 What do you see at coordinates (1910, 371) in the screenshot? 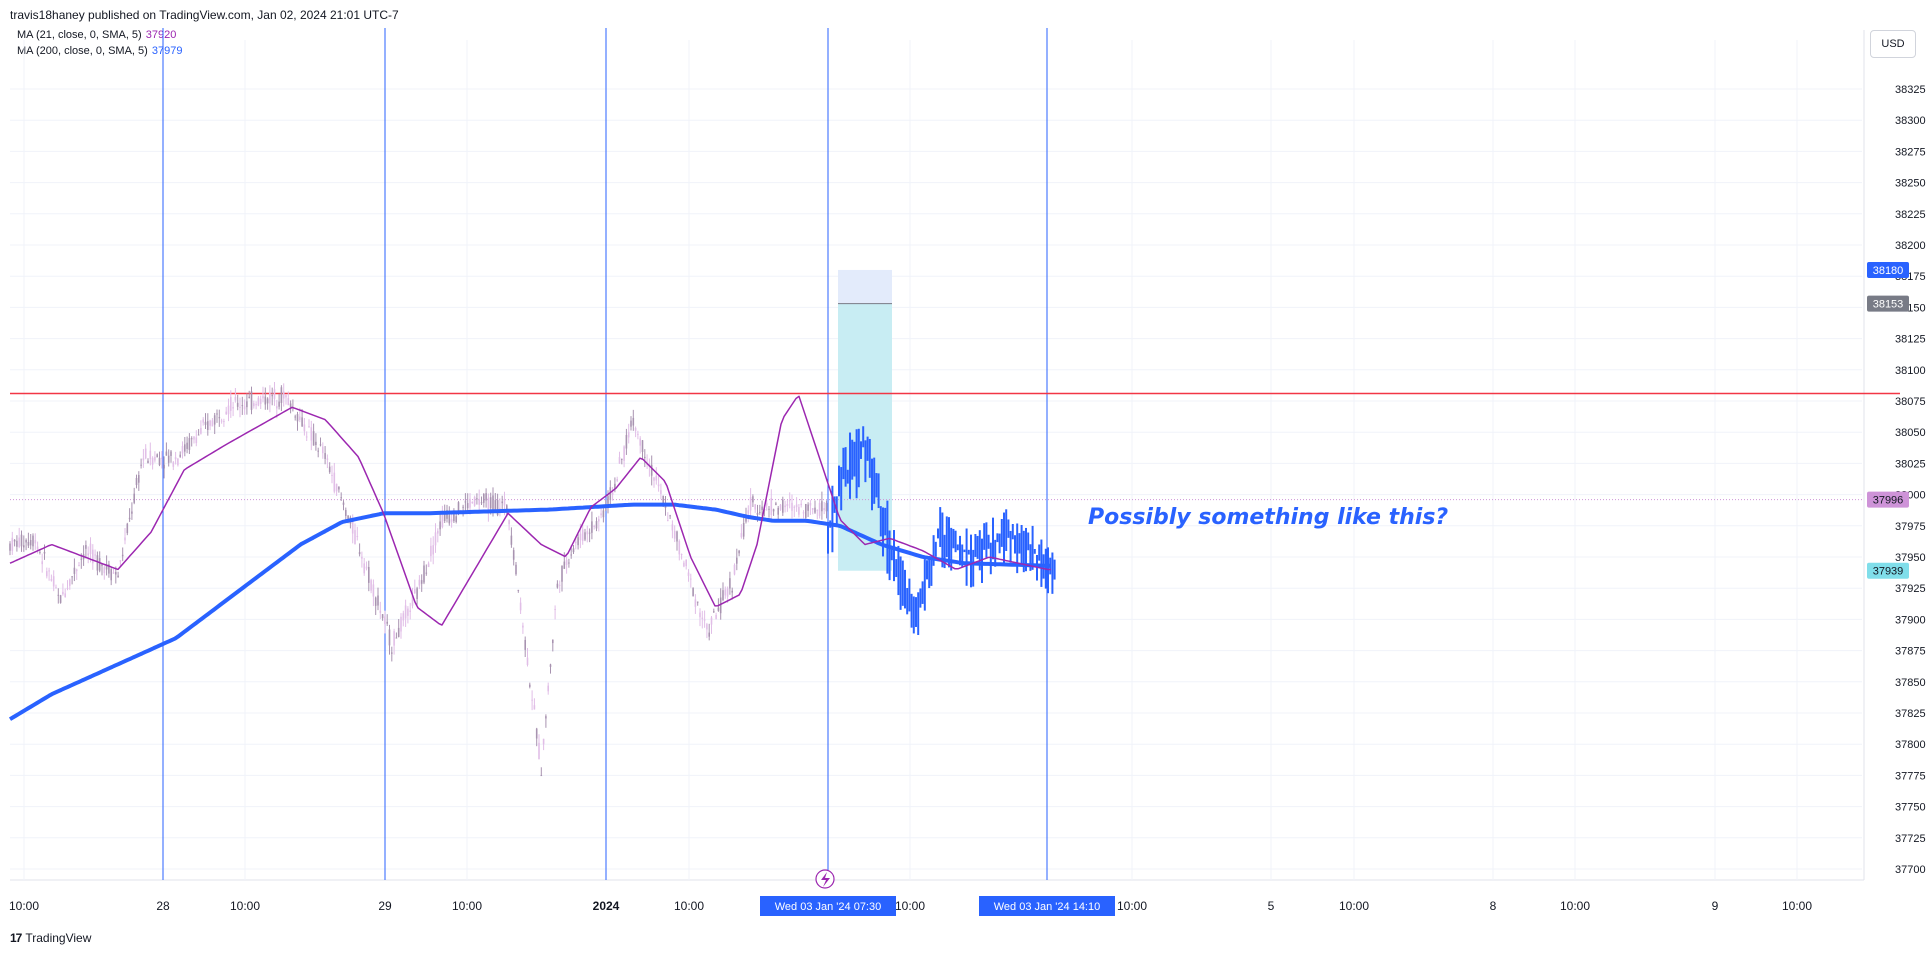
I see `price-tick-label: 38100` at bounding box center [1910, 371].